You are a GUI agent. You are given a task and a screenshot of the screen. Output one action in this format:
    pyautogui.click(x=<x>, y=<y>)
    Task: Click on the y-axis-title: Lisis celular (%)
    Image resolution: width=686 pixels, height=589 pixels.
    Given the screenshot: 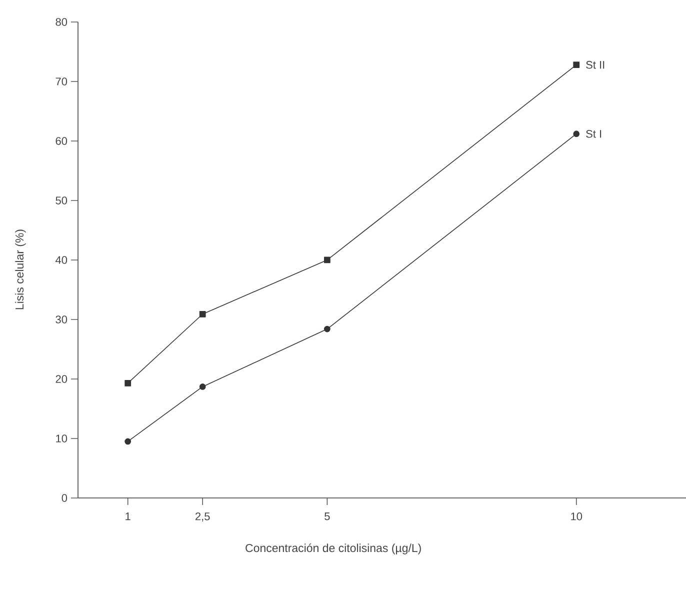 What is the action you would take?
    pyautogui.click(x=20, y=270)
    